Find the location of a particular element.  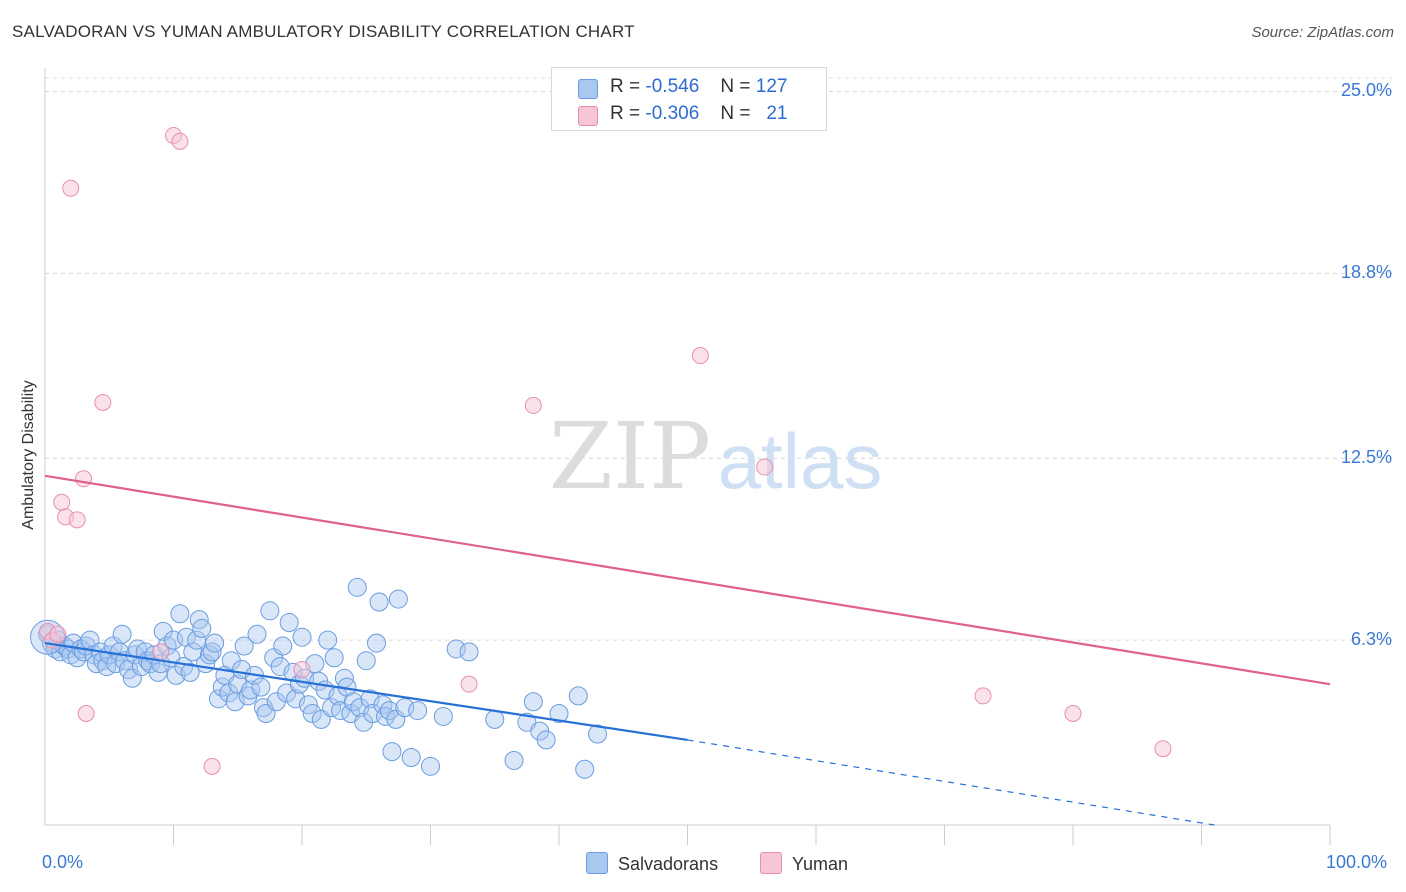

legend-salvadorans: Salvadorans is located at coordinates (652, 863).